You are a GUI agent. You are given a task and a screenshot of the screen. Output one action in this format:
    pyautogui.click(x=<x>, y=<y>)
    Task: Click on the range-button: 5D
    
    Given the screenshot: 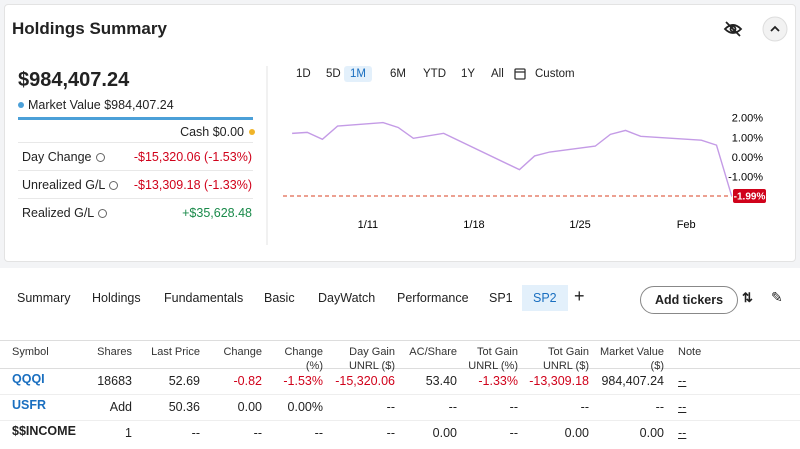 What is the action you would take?
    pyautogui.click(x=333, y=74)
    